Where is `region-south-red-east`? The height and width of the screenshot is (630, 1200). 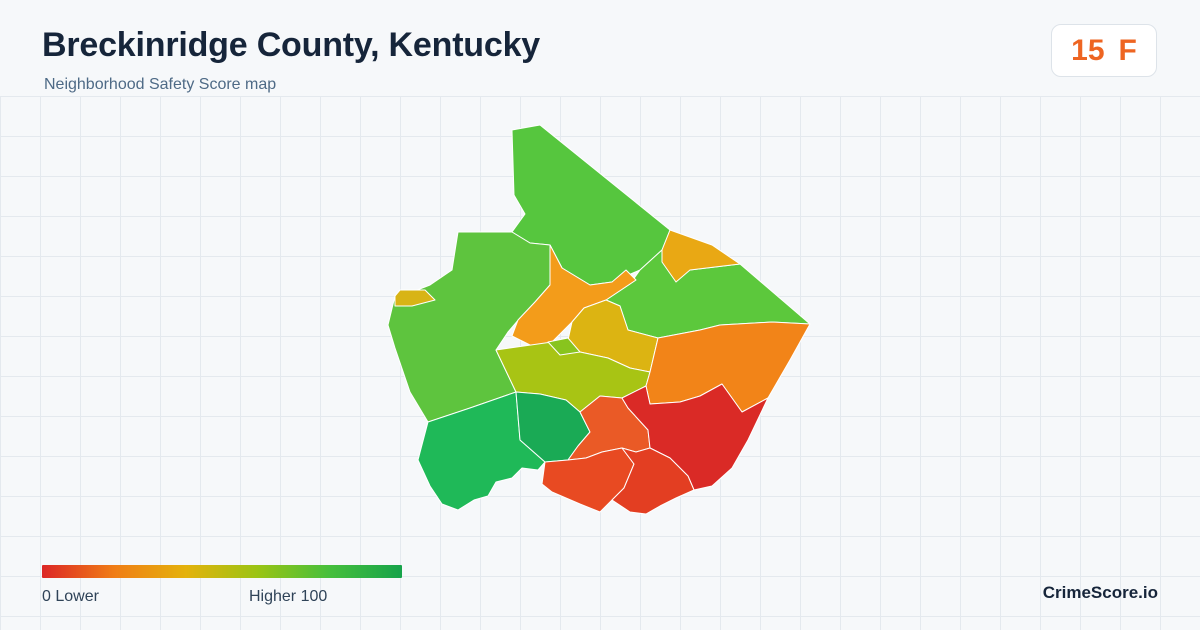
region-south-red-east is located at coordinates (653, 481).